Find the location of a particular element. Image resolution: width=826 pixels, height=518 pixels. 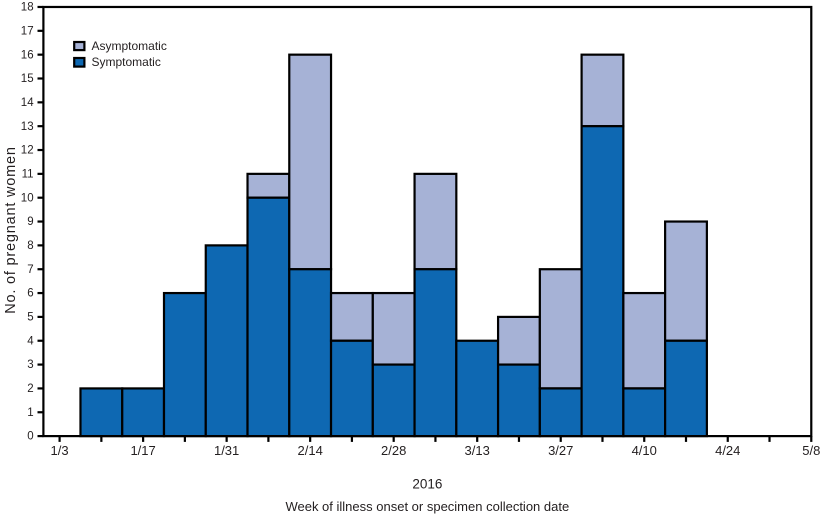

svg-text: 4/10 is located at coordinates (644, 450).